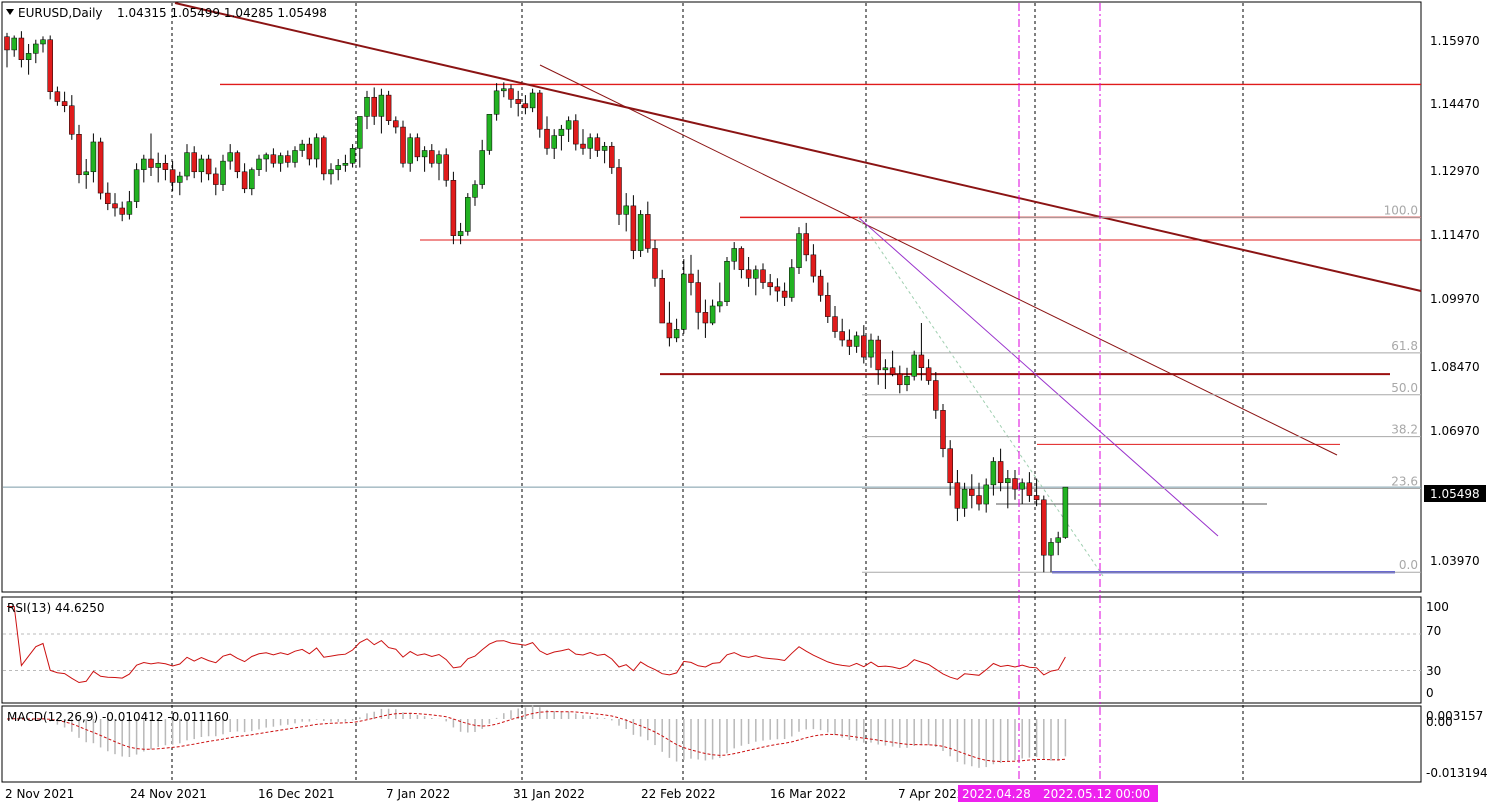  I want to click on date-highlight-box, so click(1058, 793).